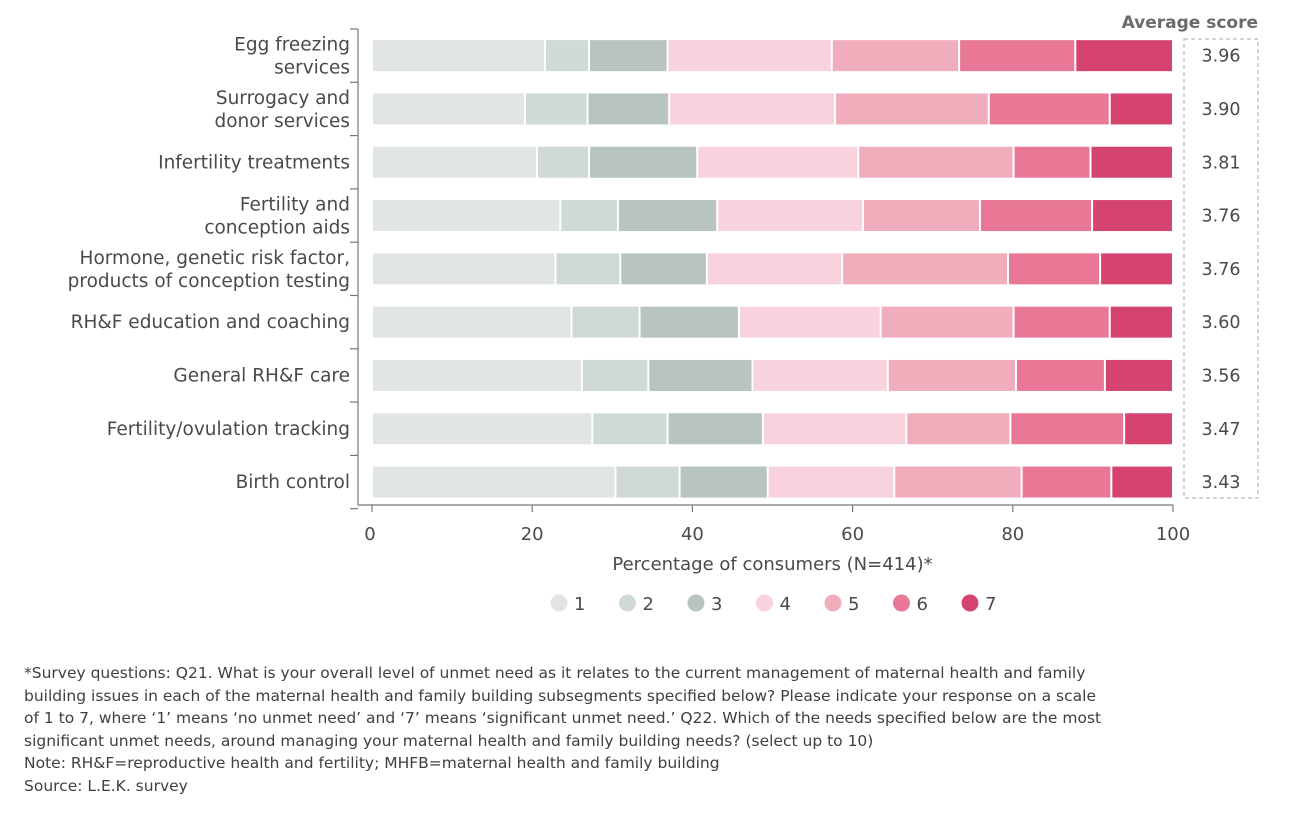 This screenshot has width=1300, height=820. Describe the element at coordinates (210, 322) in the screenshot. I see `category-label: RH&F education and coaching` at that location.